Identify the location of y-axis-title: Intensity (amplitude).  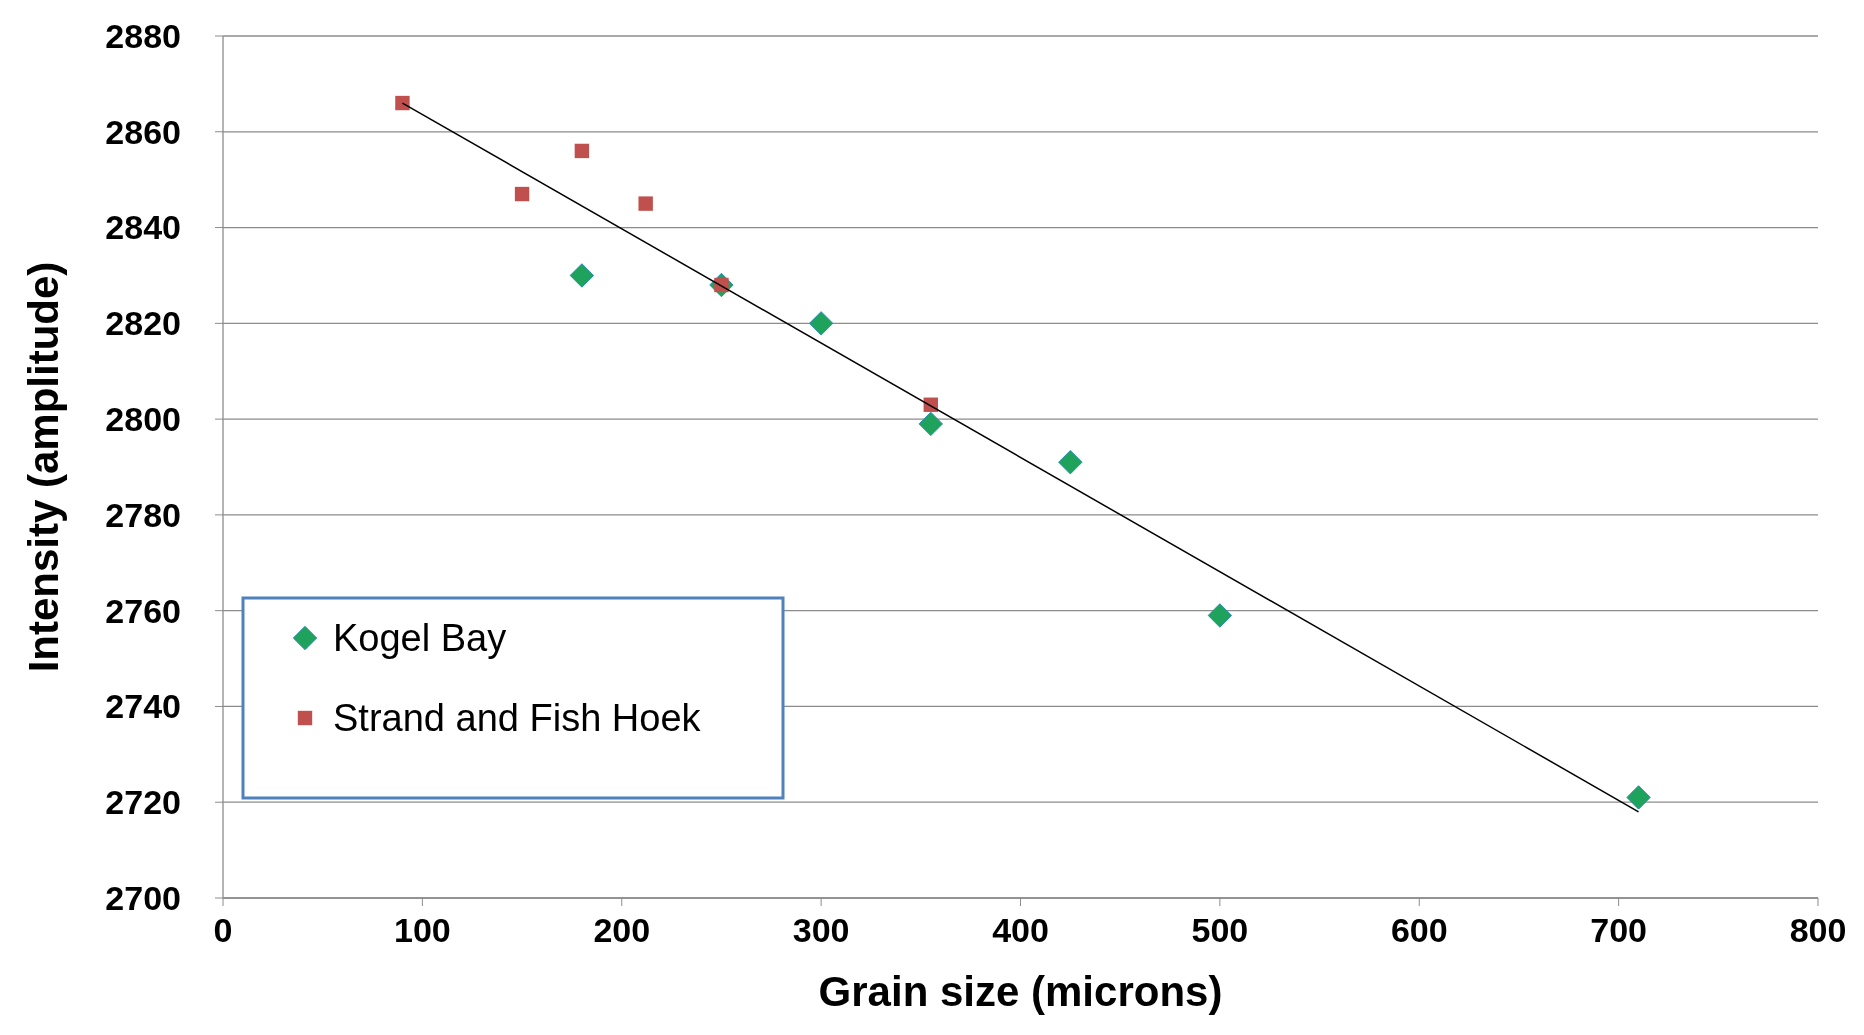
(43, 467).